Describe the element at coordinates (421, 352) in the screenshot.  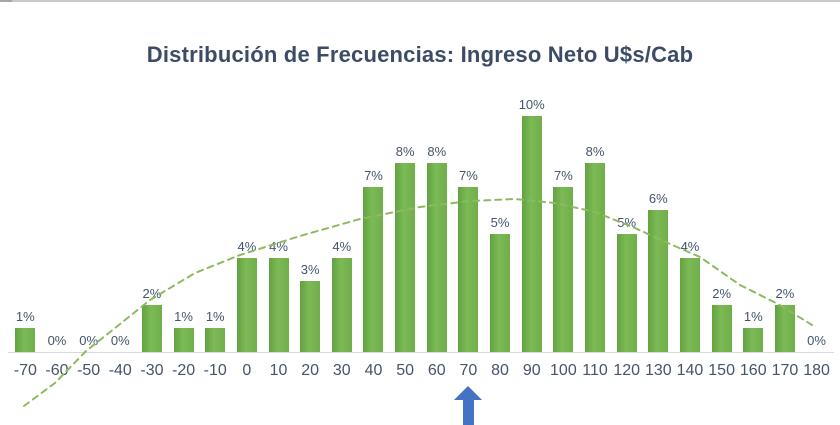
I see `x-axis-line` at that location.